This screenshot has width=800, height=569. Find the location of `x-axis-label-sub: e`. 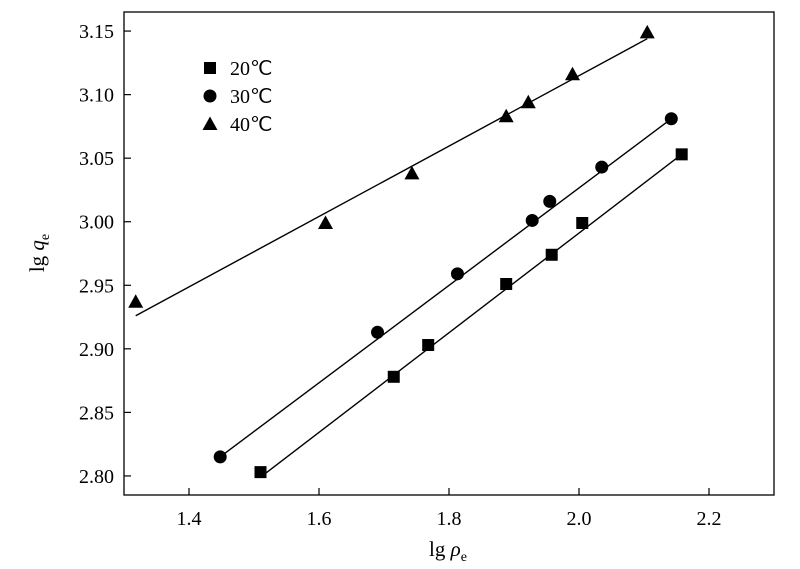

x-axis-label-sub: e is located at coordinates (464, 557).